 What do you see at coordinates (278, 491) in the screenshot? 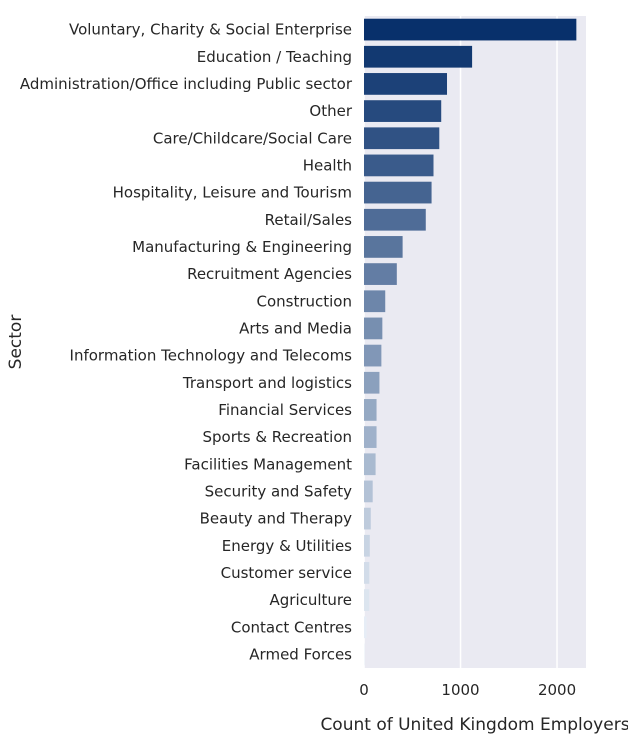
I see `y-tick-label: Security and Safety` at bounding box center [278, 491].